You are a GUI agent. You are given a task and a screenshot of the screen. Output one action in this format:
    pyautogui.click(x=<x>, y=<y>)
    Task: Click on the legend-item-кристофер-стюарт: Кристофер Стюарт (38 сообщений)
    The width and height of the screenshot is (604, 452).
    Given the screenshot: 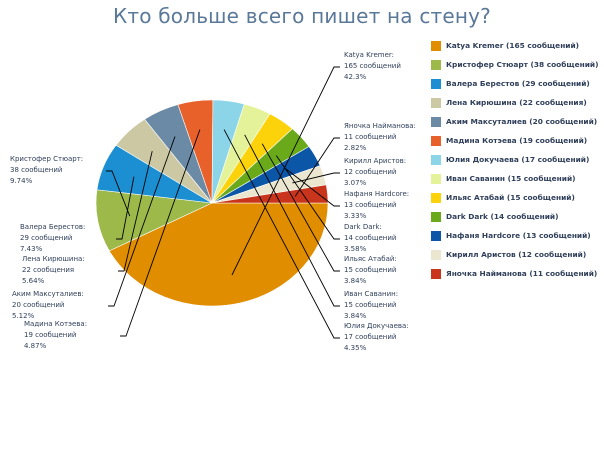 What is the action you would take?
    pyautogui.click(x=517, y=64)
    